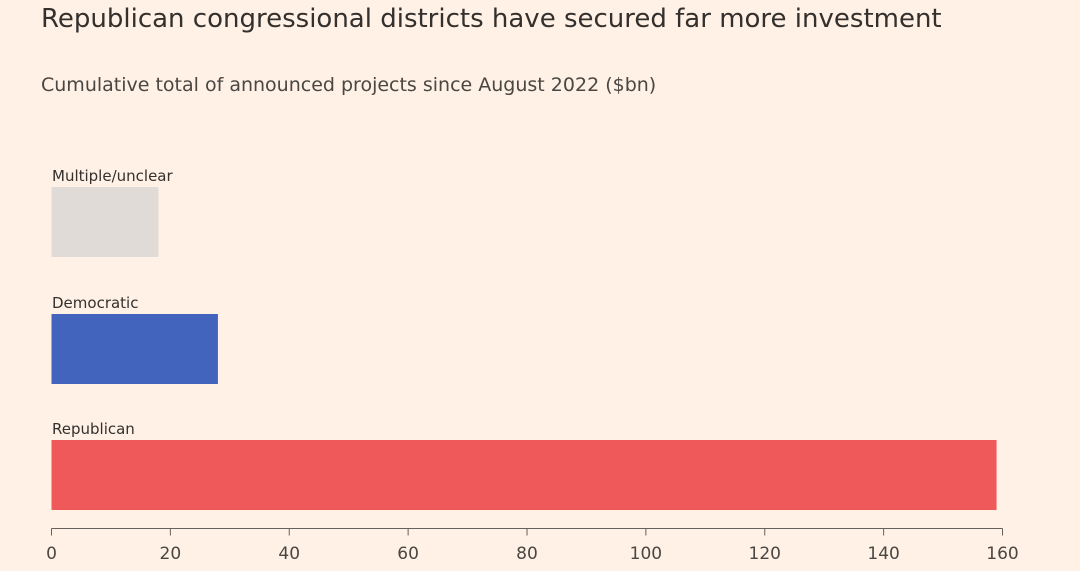 The image size is (1080, 571). What do you see at coordinates (95, 303) in the screenshot?
I see `category-label-democratic: Democratic` at bounding box center [95, 303].